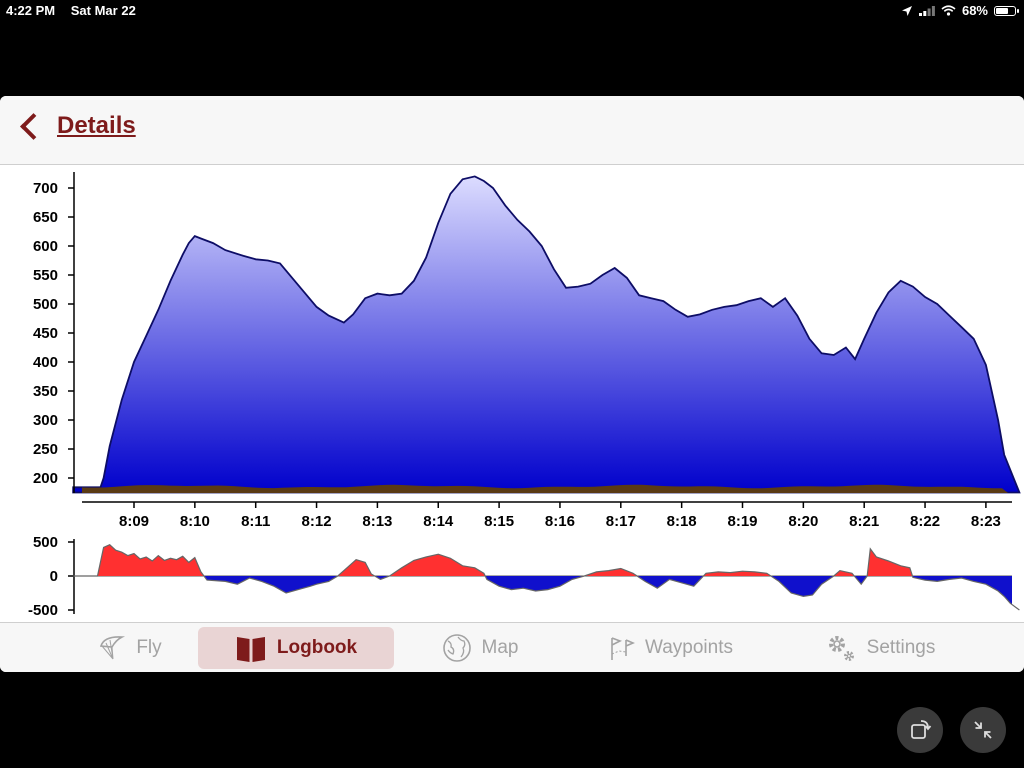 Image resolution: width=1024 pixels, height=768 pixels. What do you see at coordinates (103, 10) in the screenshot?
I see `status-date: Sat Mar 22` at bounding box center [103, 10].